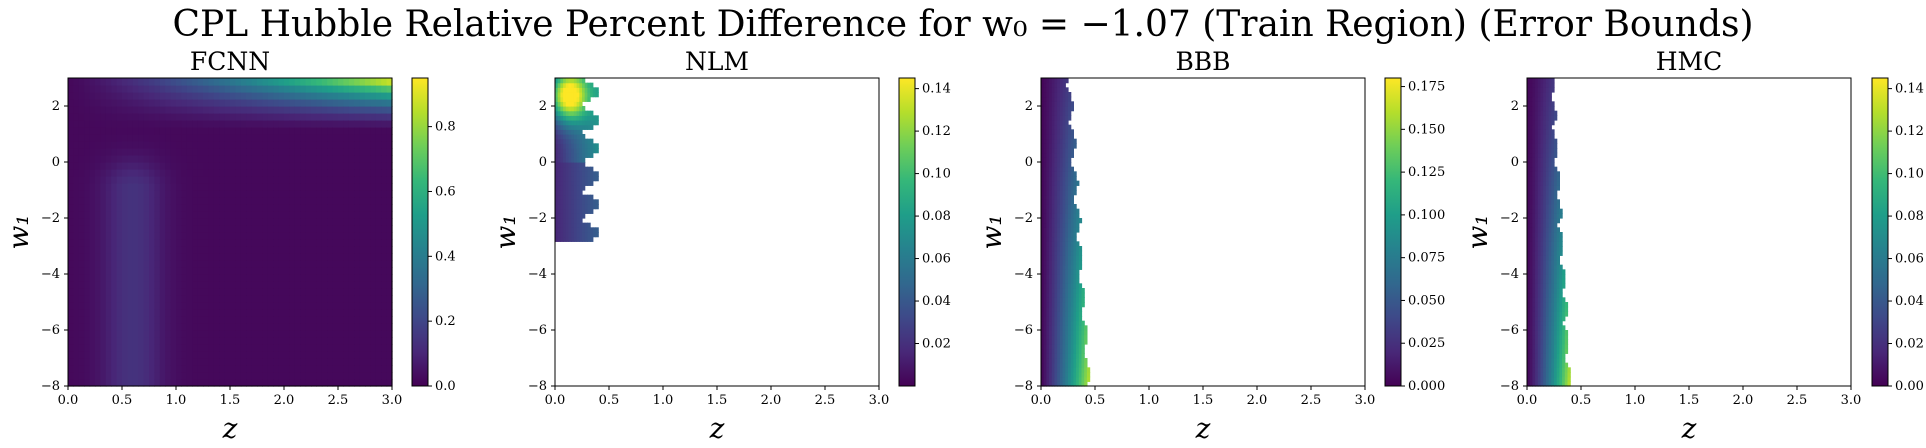  What do you see at coordinates (663, 400) in the screenshot?
I see `x-tick-label: 1.0` at bounding box center [663, 400].